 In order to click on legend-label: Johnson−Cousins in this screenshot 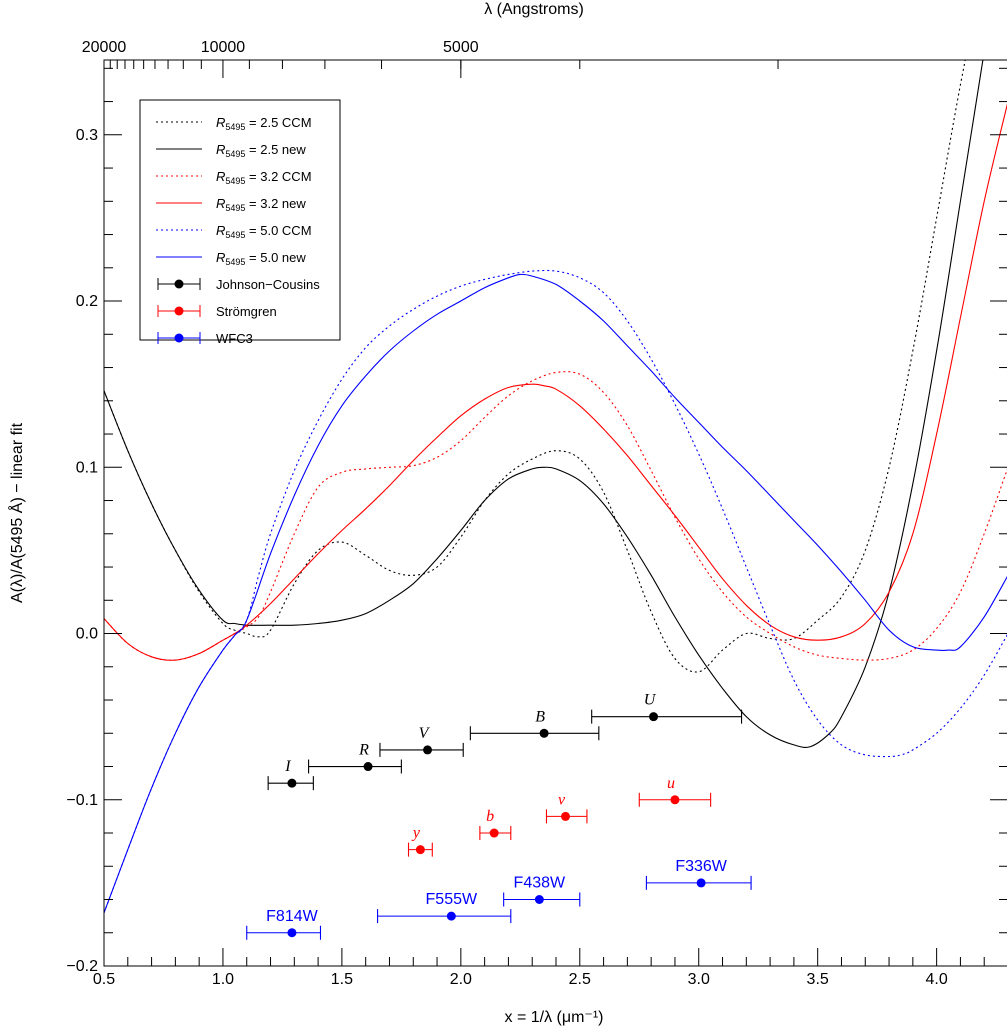, I will do `click(268, 284)`.